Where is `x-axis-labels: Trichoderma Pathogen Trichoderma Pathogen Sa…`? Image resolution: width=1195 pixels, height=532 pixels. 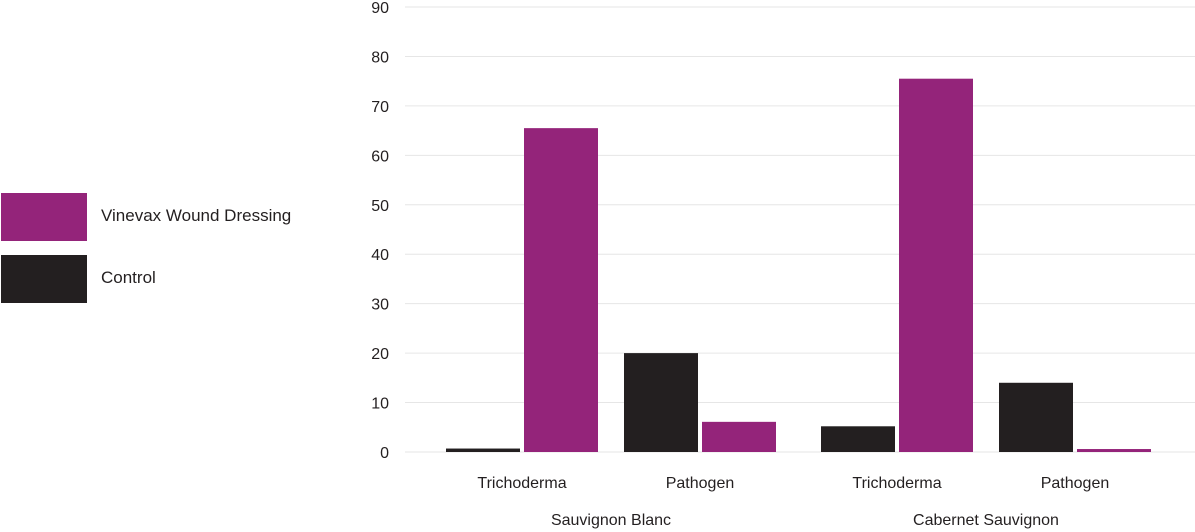 x-axis-labels: Trichoderma Pathogen Trichoderma Pathogen Sa… is located at coordinates (793, 502).